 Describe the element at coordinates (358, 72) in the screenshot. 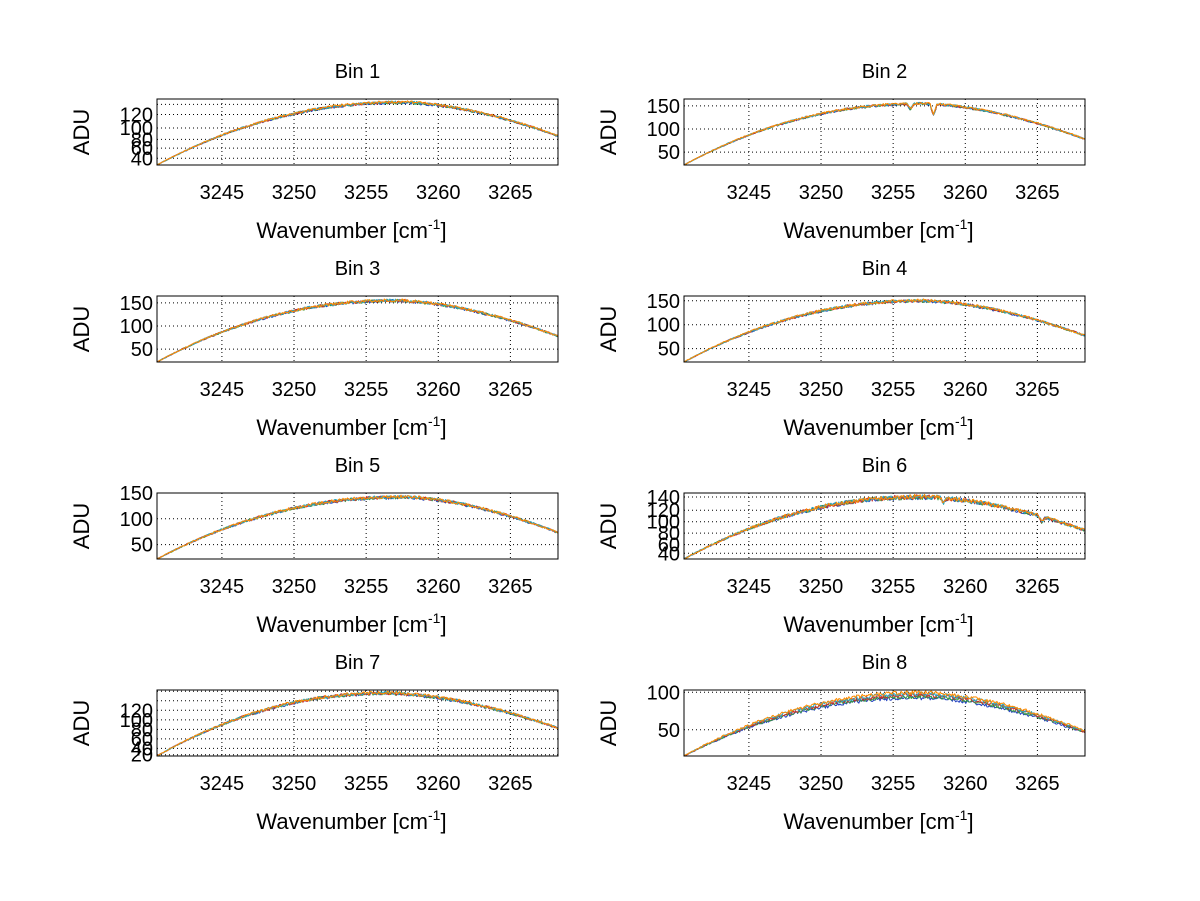

I see `chart-title: Bin 1` at that location.